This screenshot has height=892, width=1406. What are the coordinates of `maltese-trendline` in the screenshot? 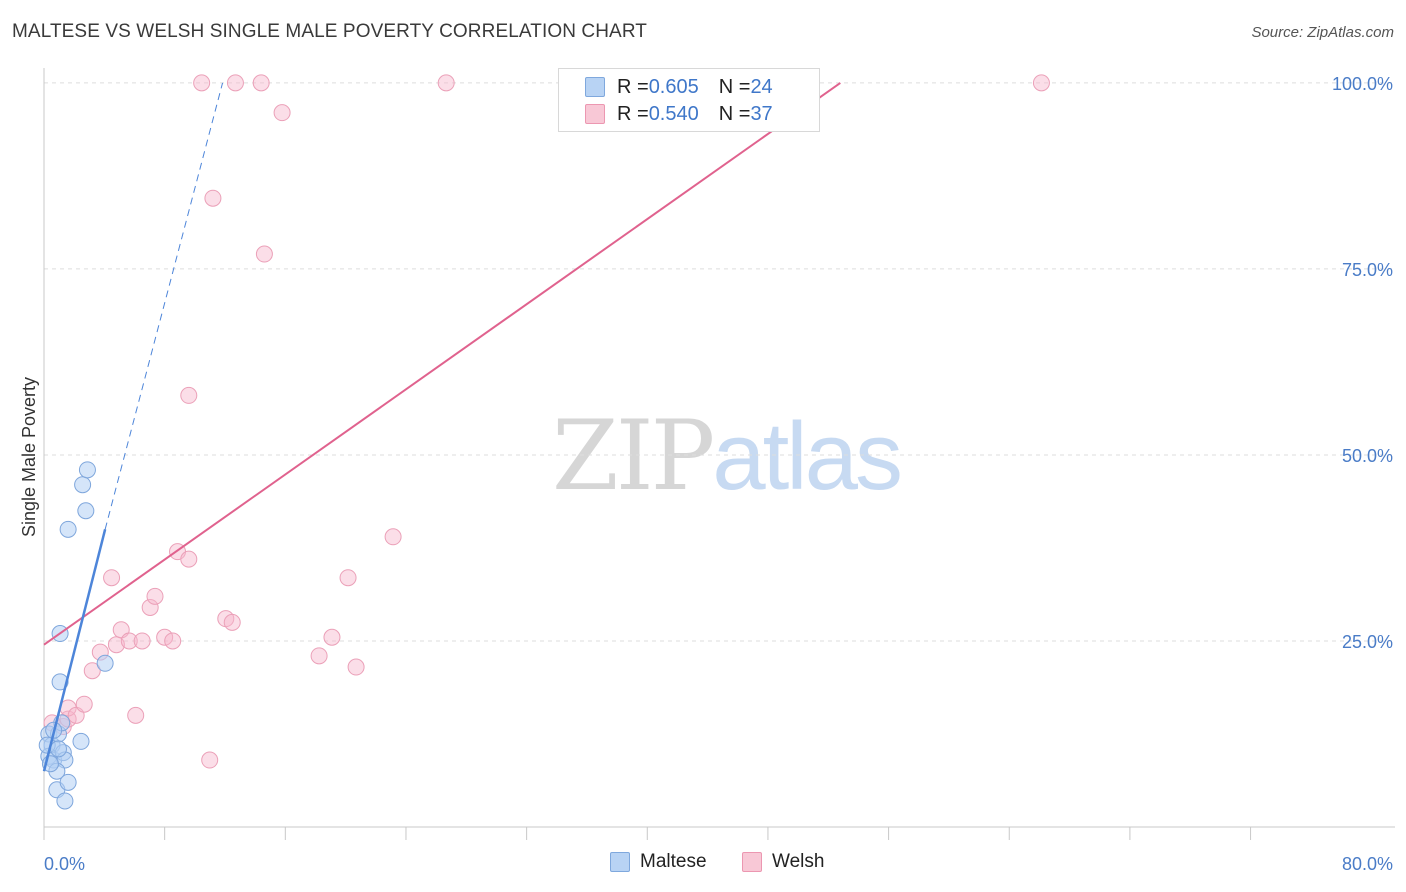 It's located at (74, 650).